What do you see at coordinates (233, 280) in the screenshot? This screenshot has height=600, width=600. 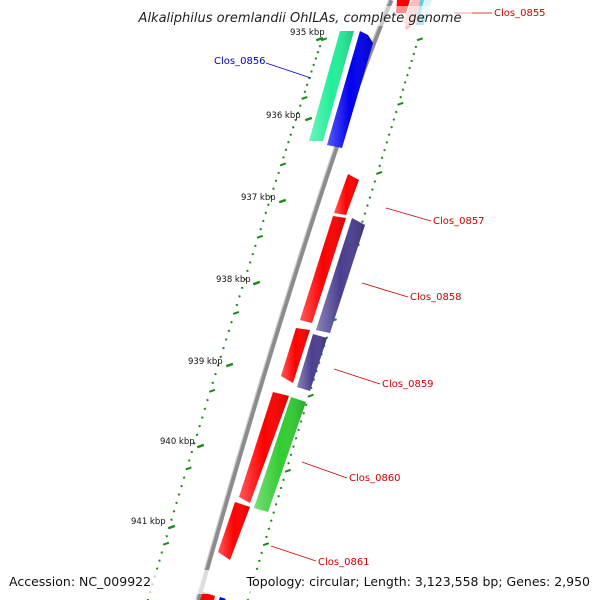 I see `kbp-label-938: 938 kbp` at bounding box center [233, 280].